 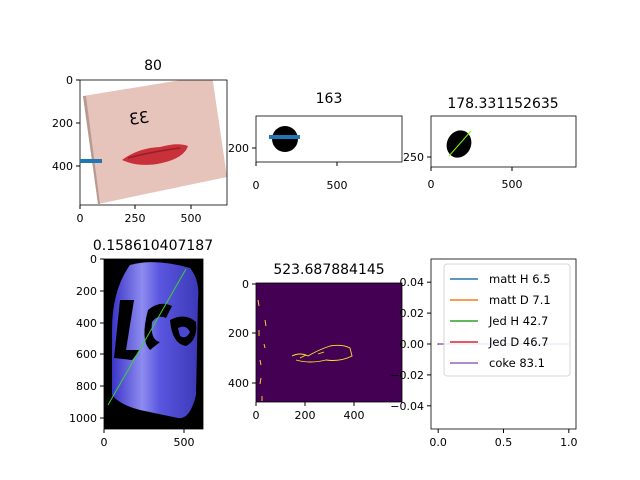 What do you see at coordinates (288, 167) in the screenshot?
I see `subplot-2-ticks: 200 0 500` at bounding box center [288, 167].